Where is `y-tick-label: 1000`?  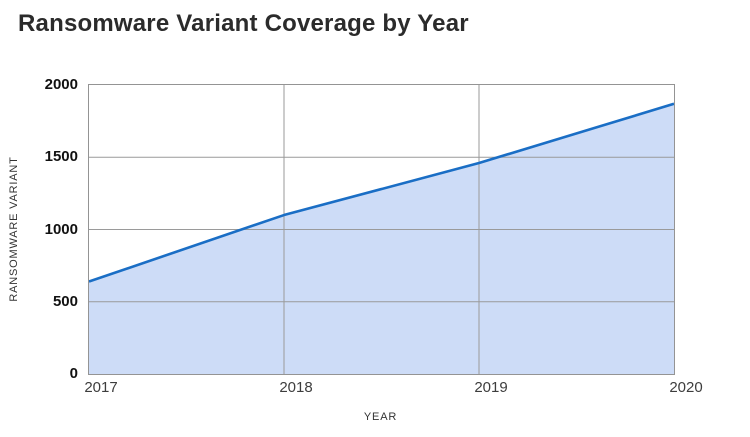 y-tick-label: 1000 is located at coordinates (61, 229).